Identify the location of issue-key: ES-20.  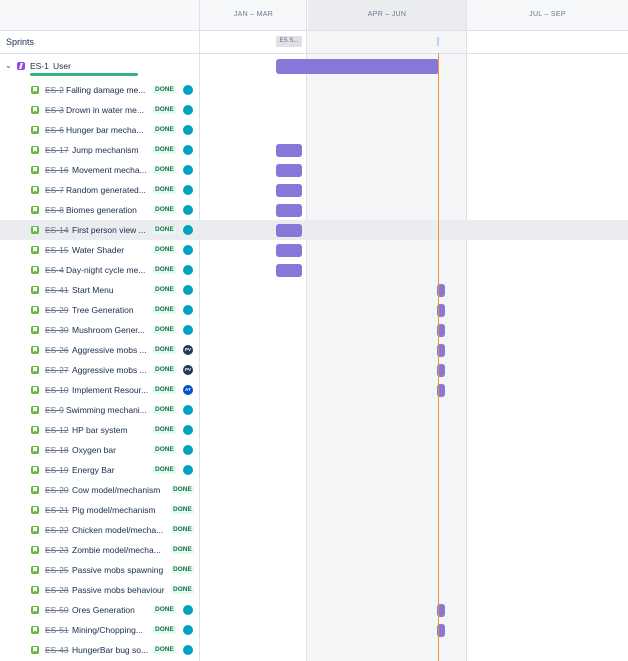
(57, 490).